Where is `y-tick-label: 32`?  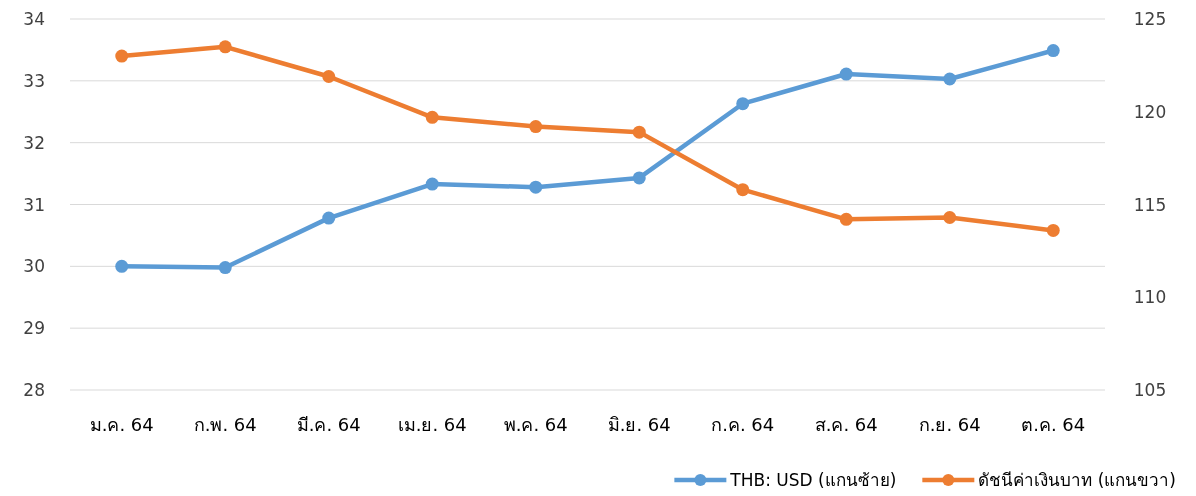
y-tick-label: 32 is located at coordinates (34, 142).